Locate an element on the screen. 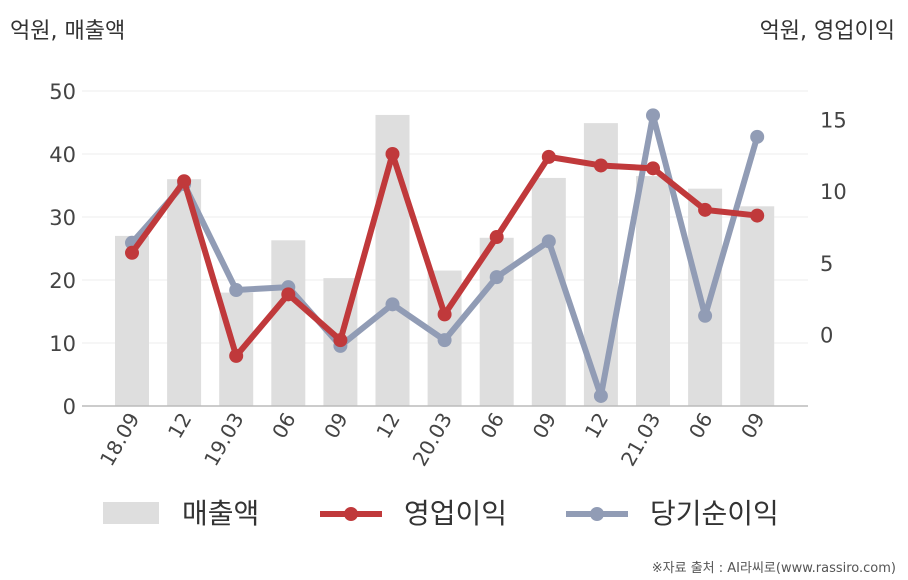 This screenshot has width=908, height=580. legend: 매출액 영업이익 당기순이익 is located at coordinates (441, 513).